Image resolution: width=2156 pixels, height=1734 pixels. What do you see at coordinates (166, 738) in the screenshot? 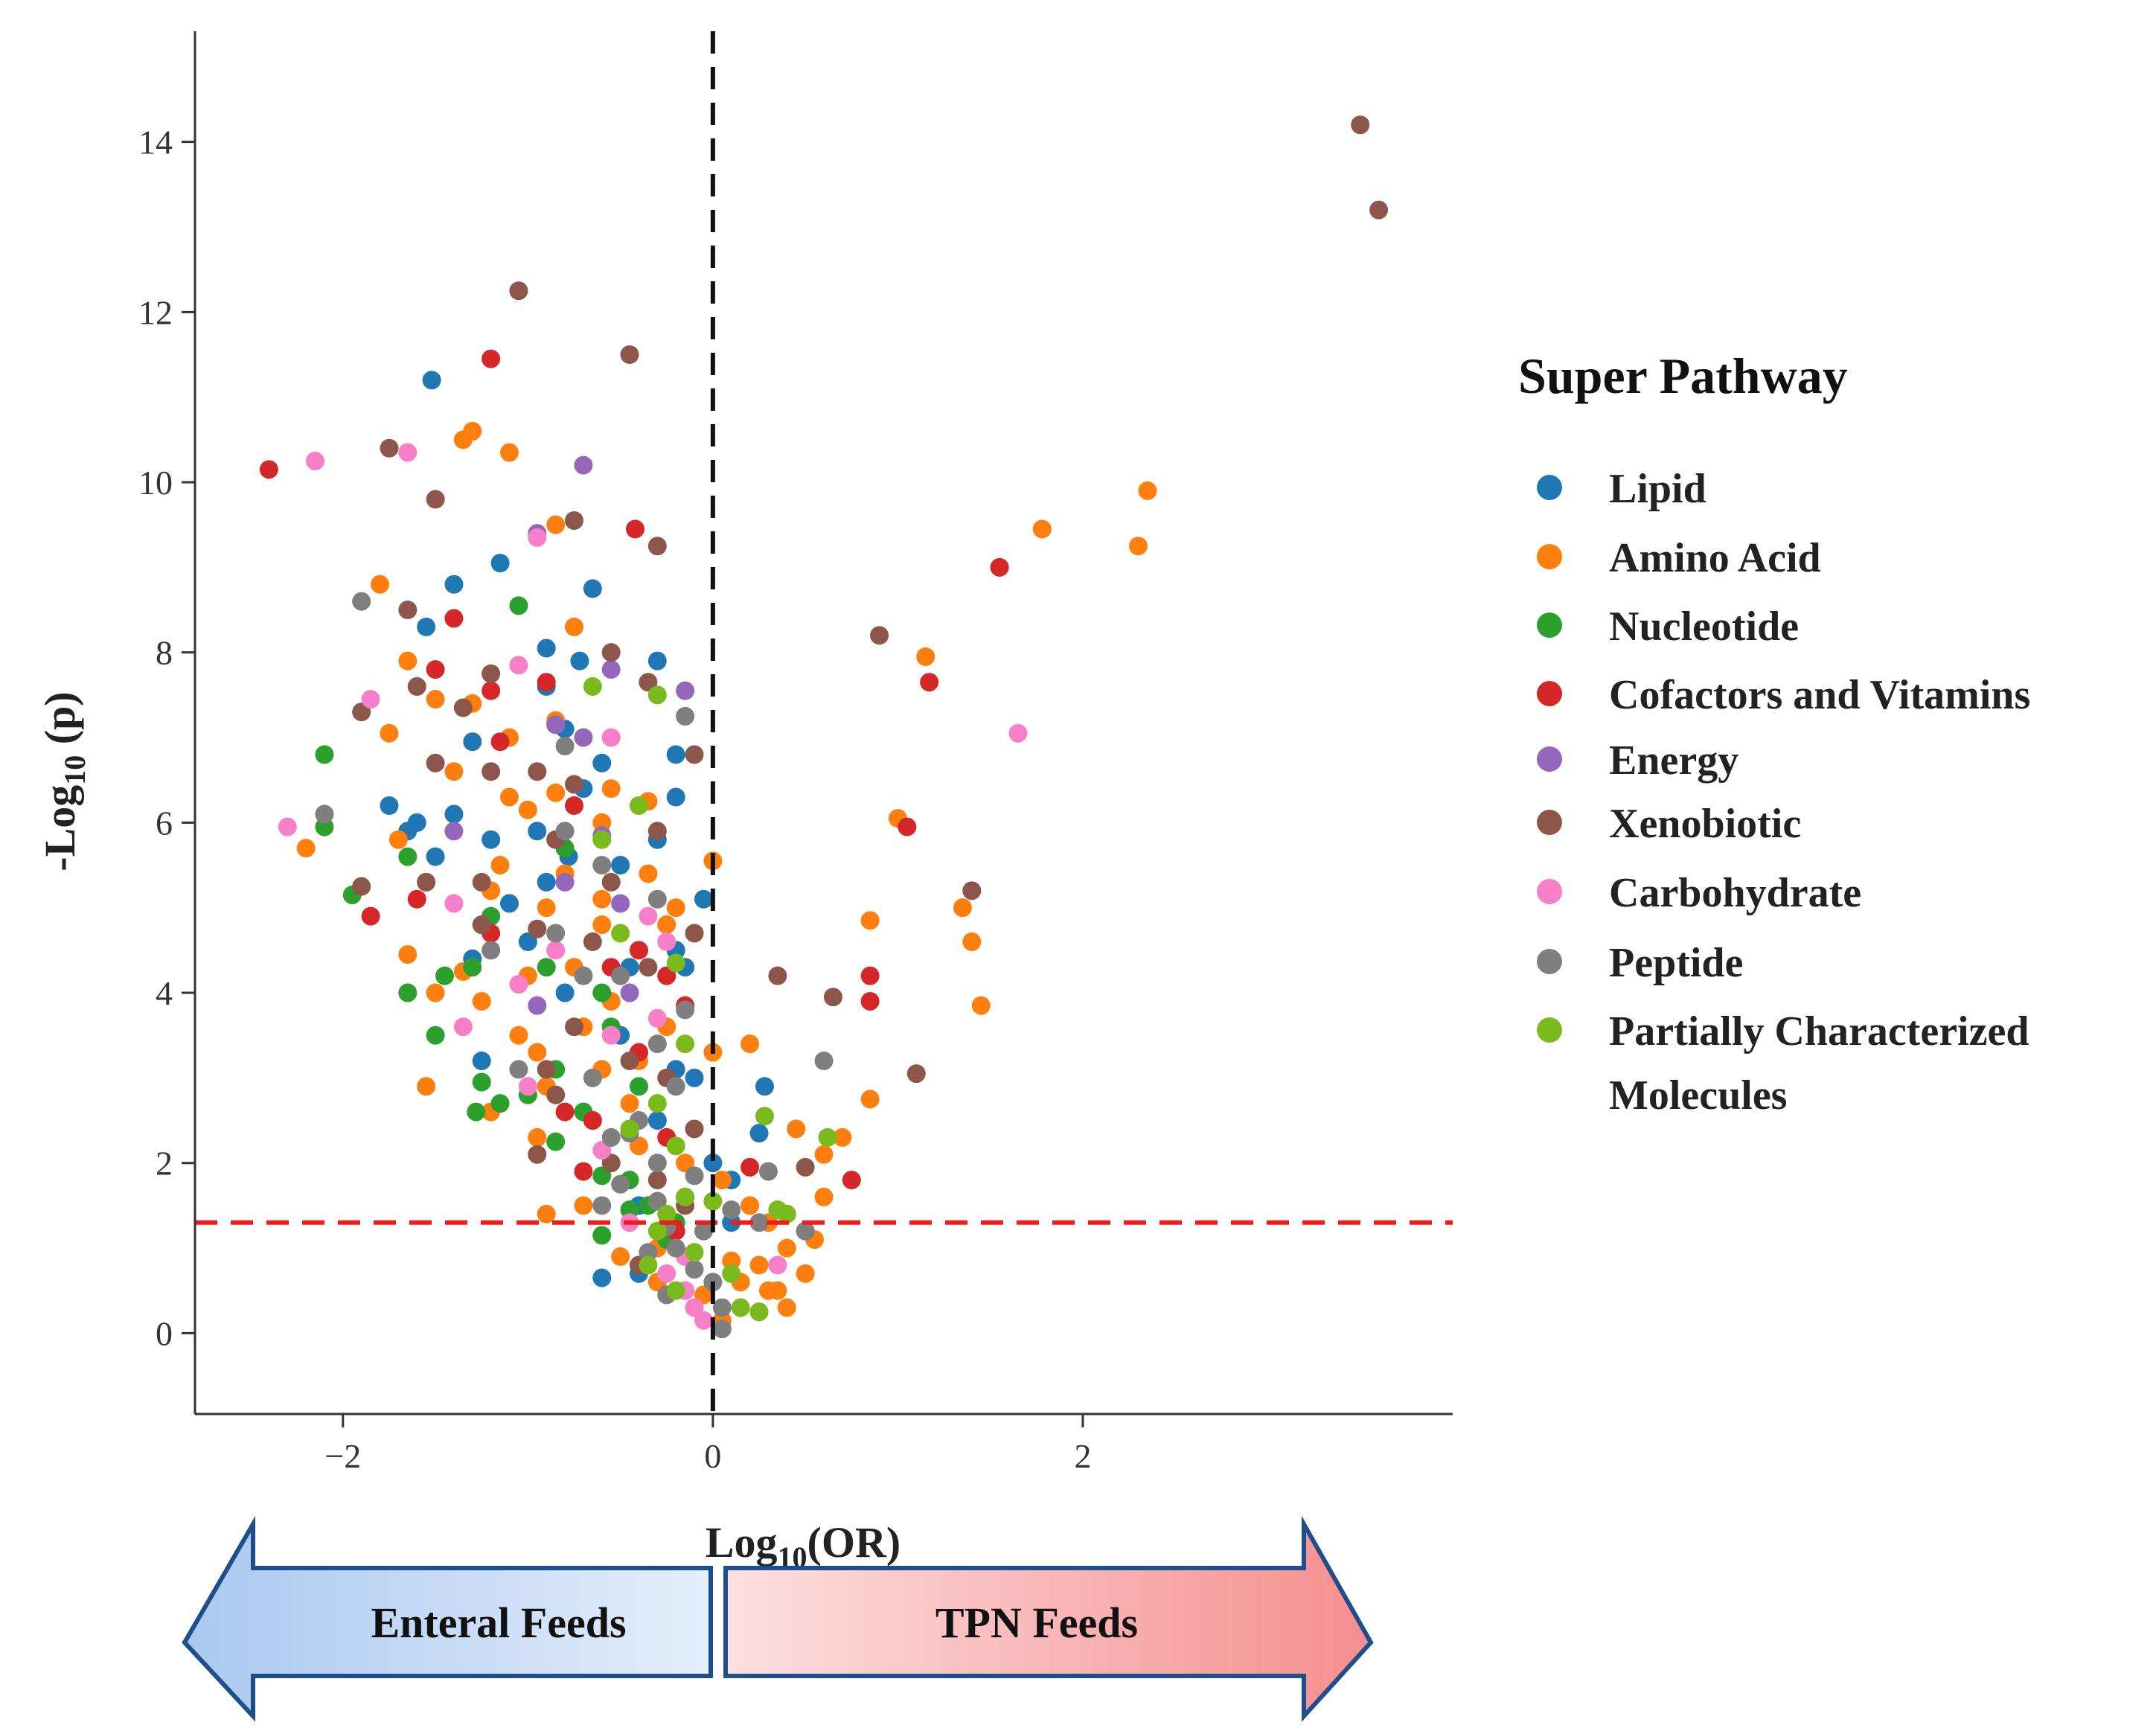
I see `y-axis-ticks: 0 2 4 6 8 10 12 14` at bounding box center [166, 738].